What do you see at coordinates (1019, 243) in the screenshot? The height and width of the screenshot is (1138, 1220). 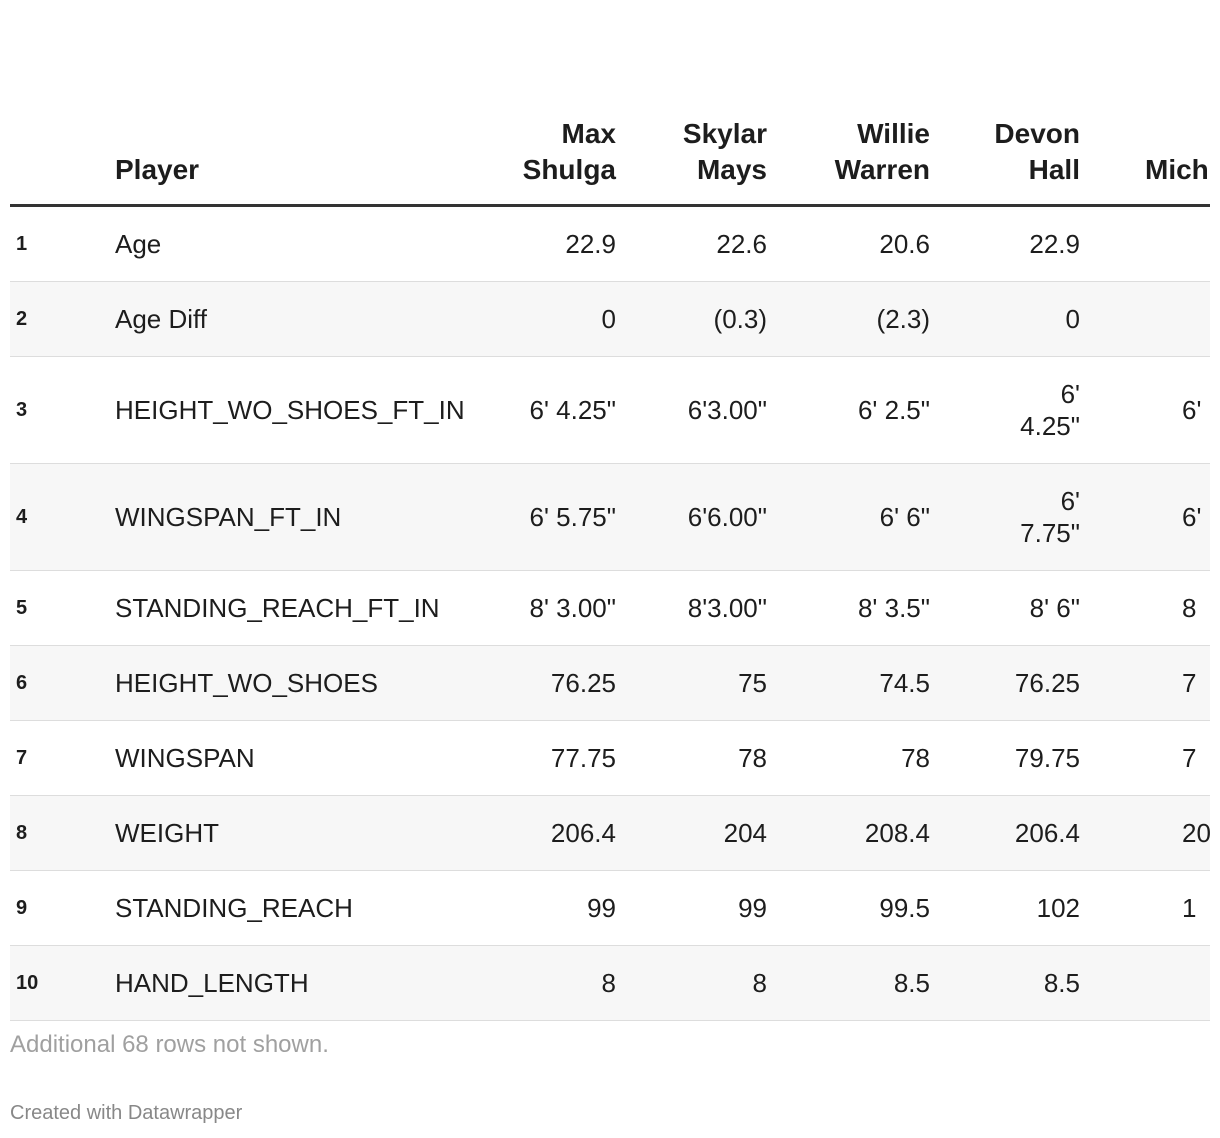 I see `value-cell: 22.9` at bounding box center [1019, 243].